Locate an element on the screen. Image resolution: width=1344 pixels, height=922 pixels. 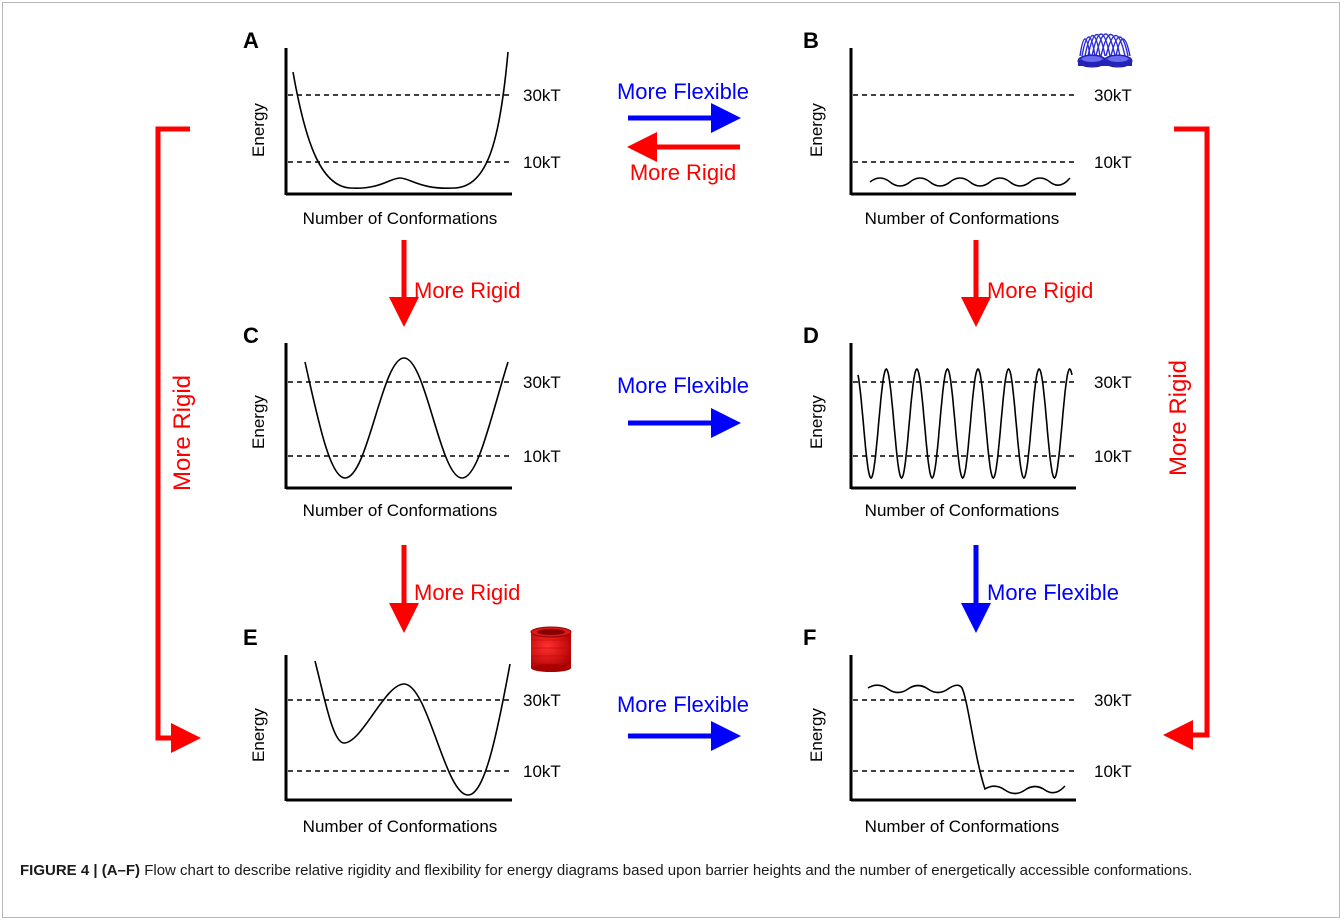
arrow-c-to-d: More Flexible is located at coordinates (683, 405).